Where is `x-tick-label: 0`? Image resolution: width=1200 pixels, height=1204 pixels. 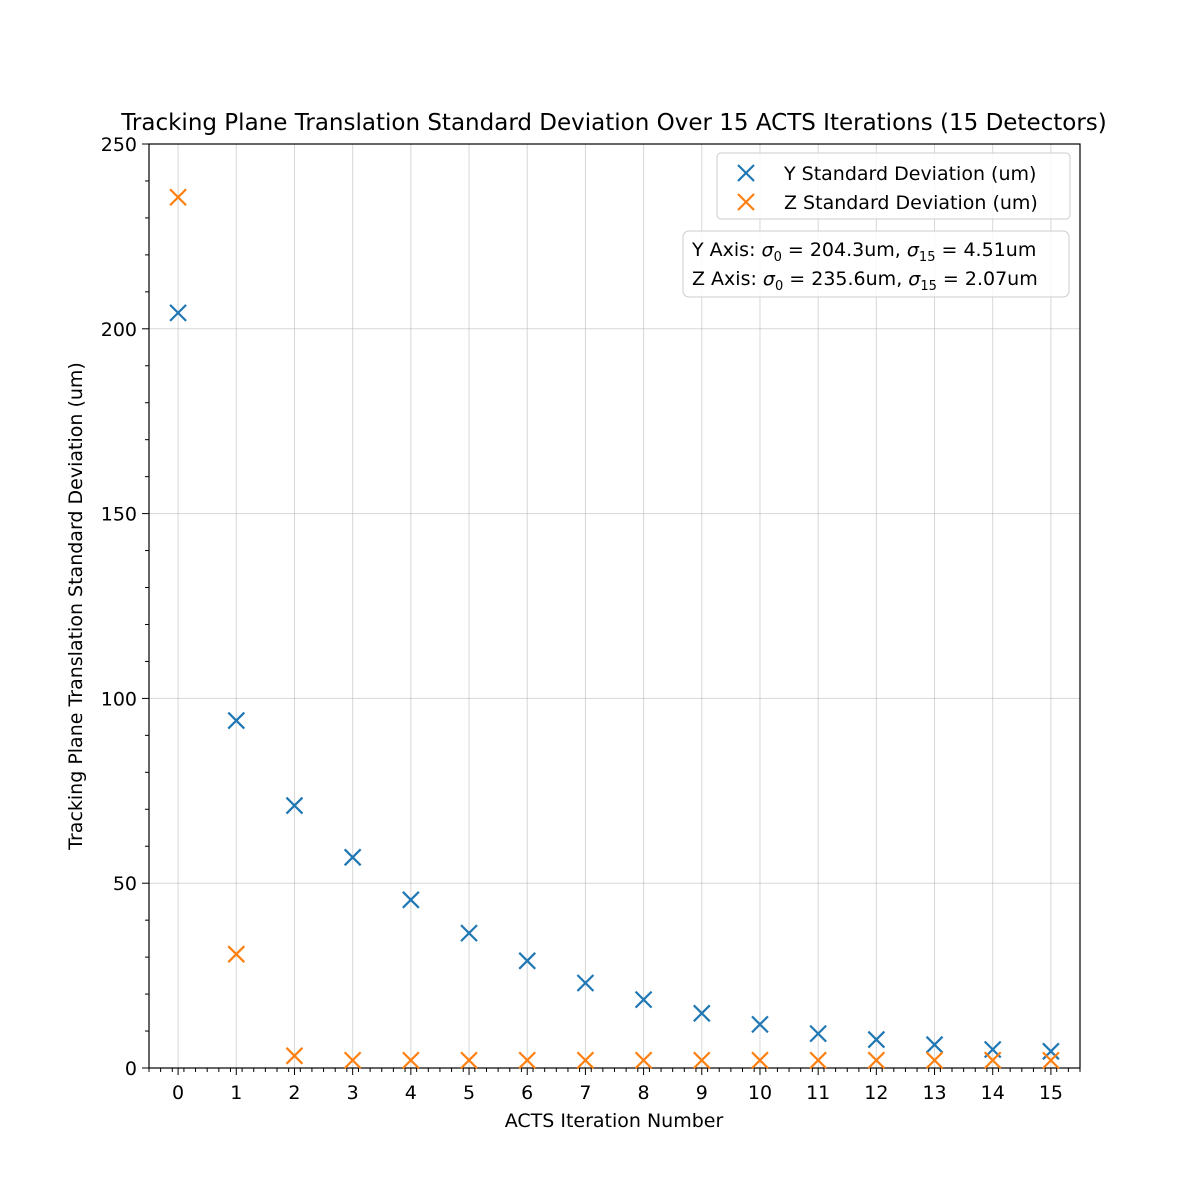 x-tick-label: 0 is located at coordinates (178, 1093).